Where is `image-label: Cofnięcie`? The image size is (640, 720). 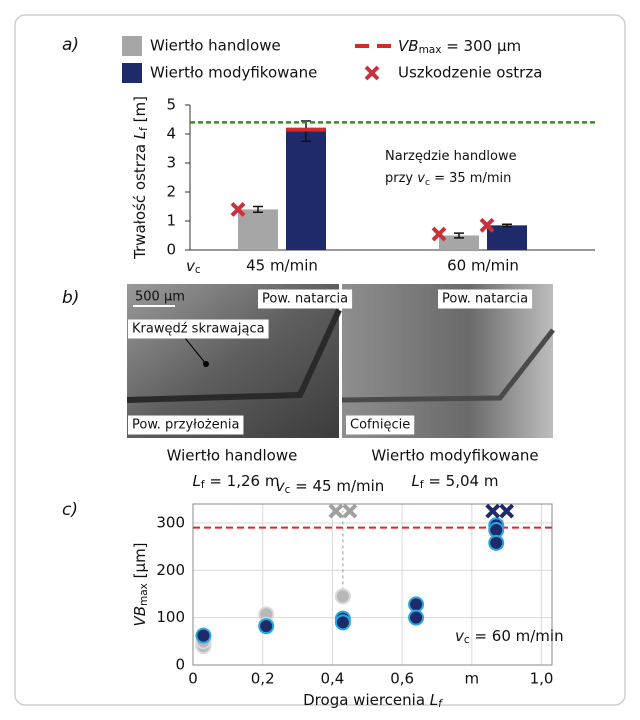 image-label: Cofnięcie is located at coordinates (380, 425).